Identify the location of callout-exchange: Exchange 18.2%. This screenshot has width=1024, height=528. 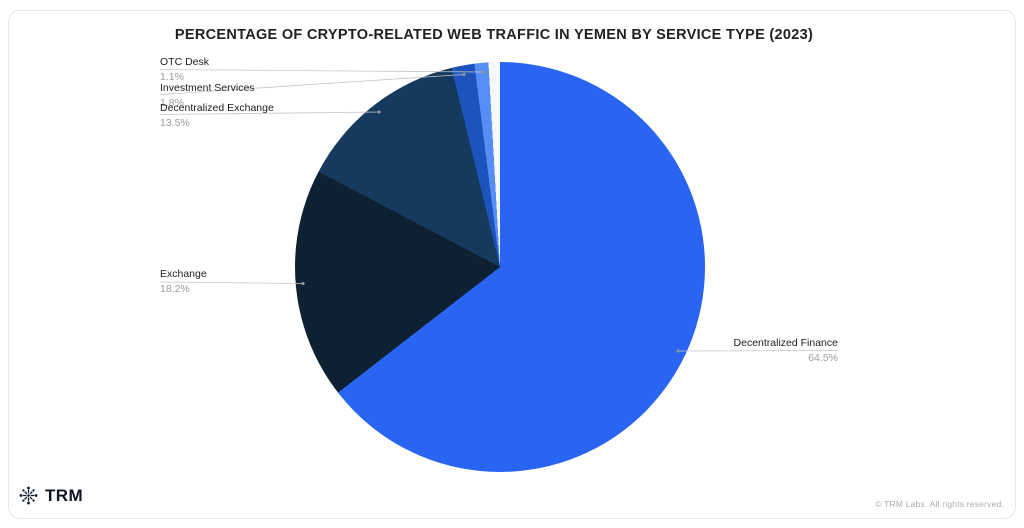
(183, 281).